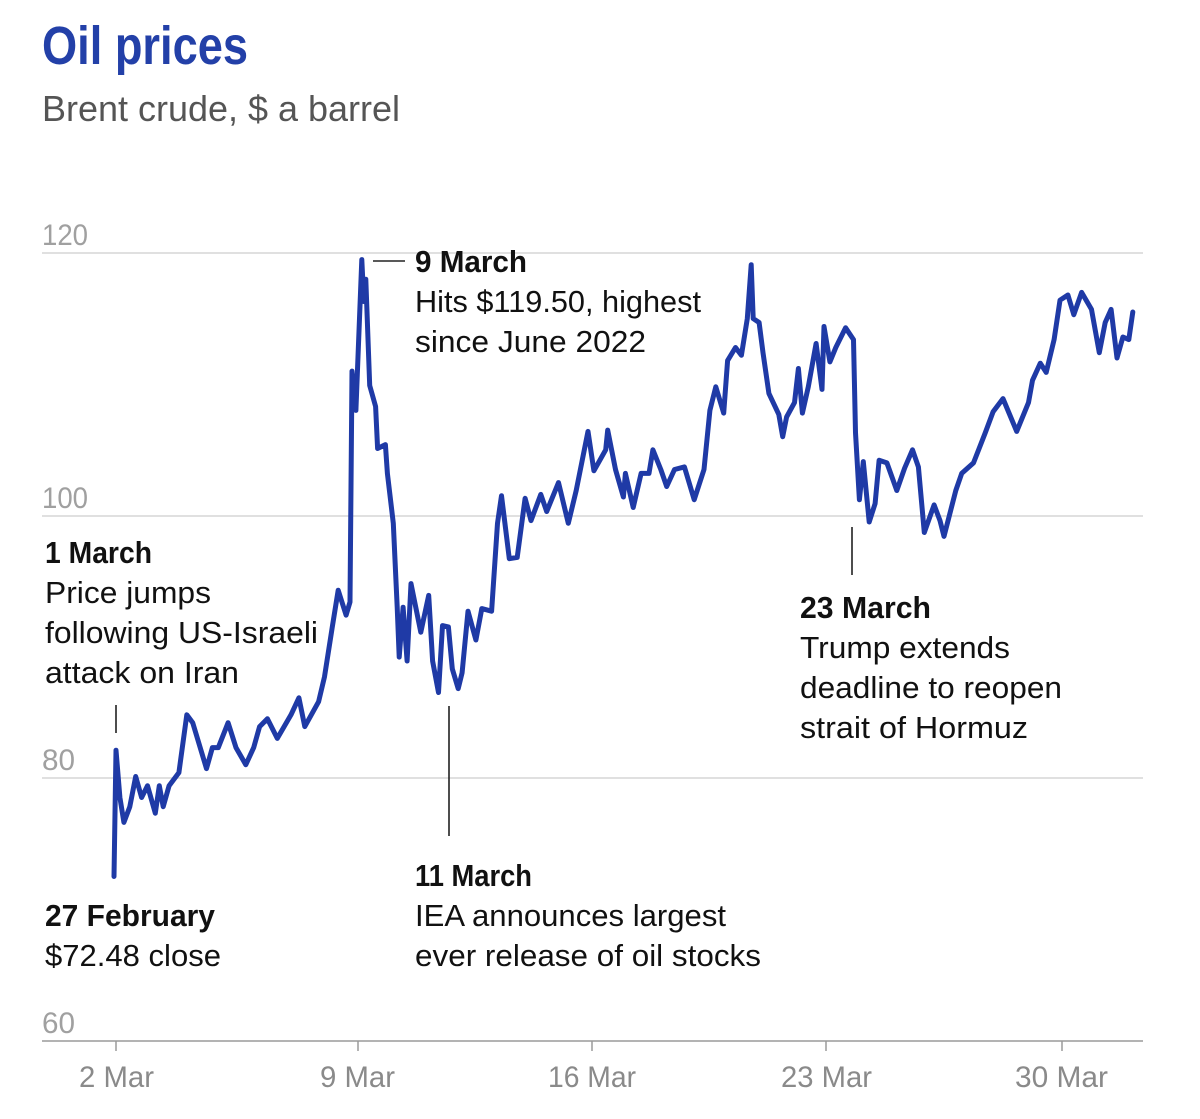  Describe the element at coordinates (473, 875) in the screenshot. I see `annotation-heading: 11 March` at that location.